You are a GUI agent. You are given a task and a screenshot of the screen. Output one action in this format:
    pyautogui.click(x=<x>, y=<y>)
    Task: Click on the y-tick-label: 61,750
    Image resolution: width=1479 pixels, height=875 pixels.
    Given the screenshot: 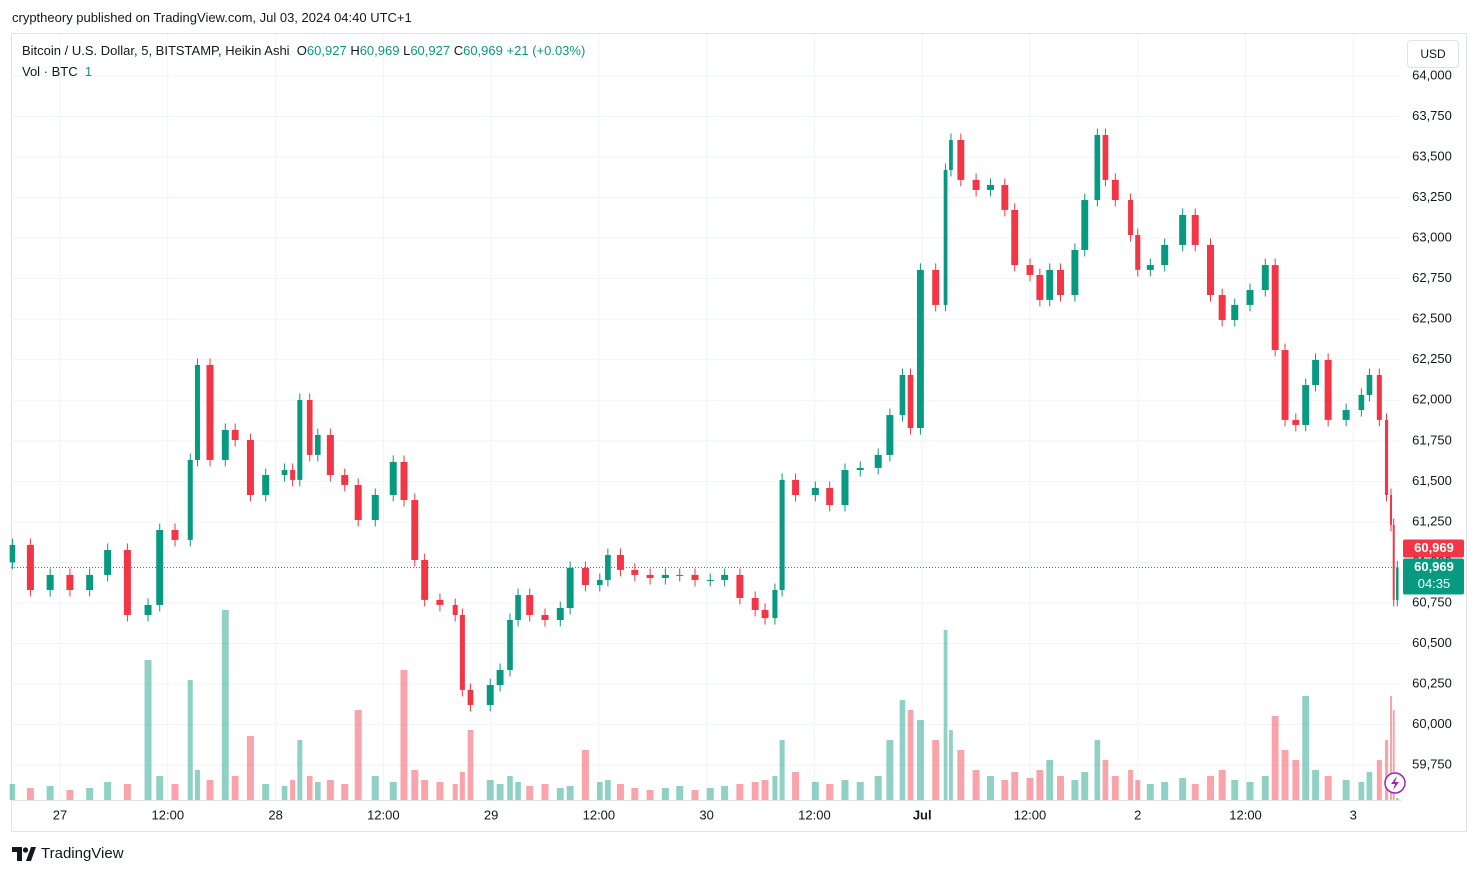 What is the action you would take?
    pyautogui.click(x=1432, y=439)
    